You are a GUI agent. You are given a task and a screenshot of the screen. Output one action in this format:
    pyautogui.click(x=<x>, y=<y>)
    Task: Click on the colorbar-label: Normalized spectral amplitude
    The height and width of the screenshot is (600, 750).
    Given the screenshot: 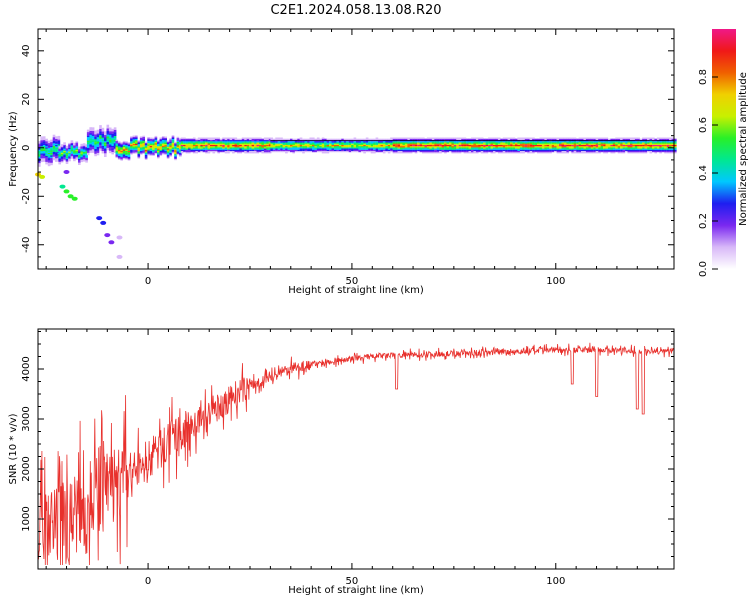 What is the action you would take?
    pyautogui.click(x=743, y=149)
    